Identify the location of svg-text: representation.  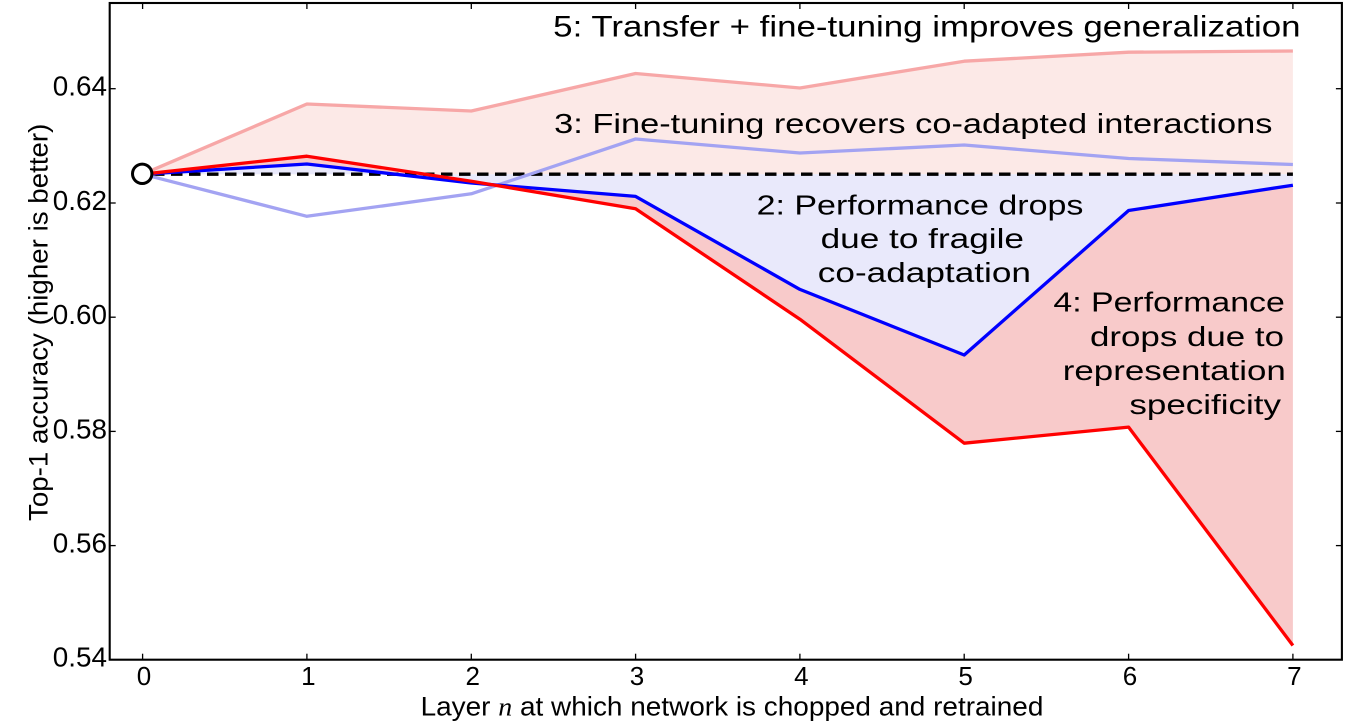
(1174, 370).